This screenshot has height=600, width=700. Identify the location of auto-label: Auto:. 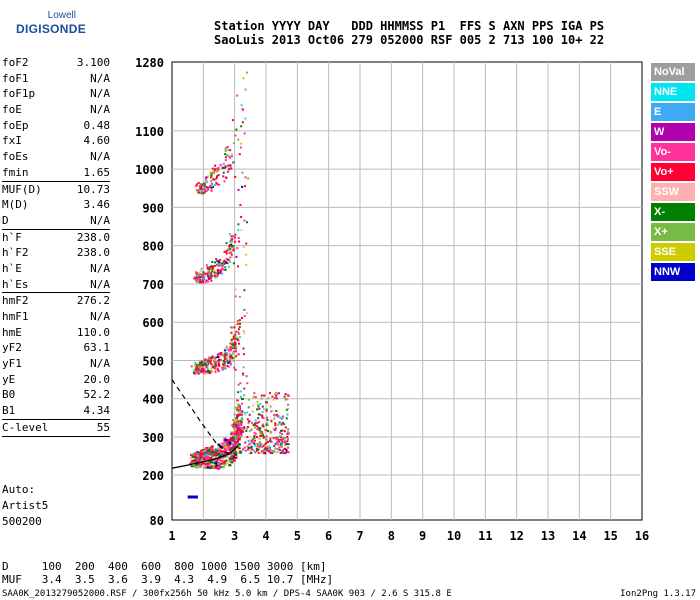
(19, 489).